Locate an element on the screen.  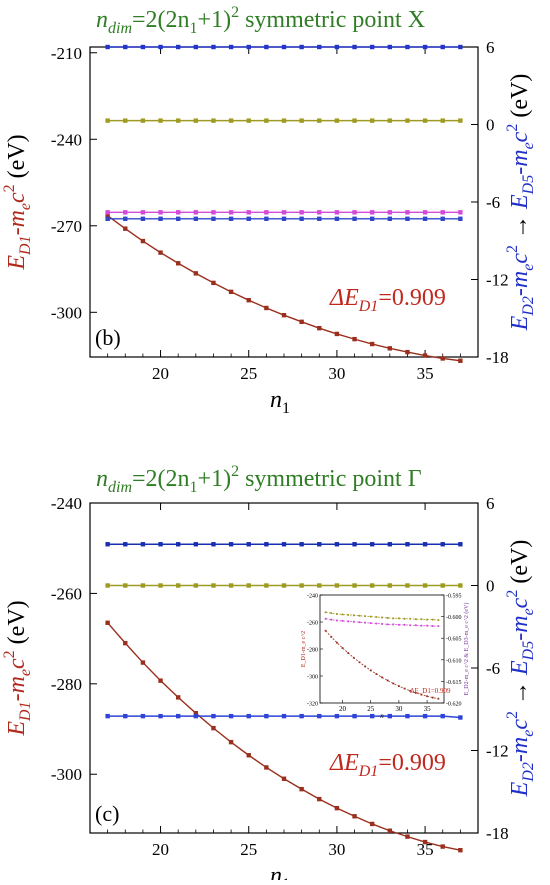
panel-label: (c) is located at coordinates (107, 813).